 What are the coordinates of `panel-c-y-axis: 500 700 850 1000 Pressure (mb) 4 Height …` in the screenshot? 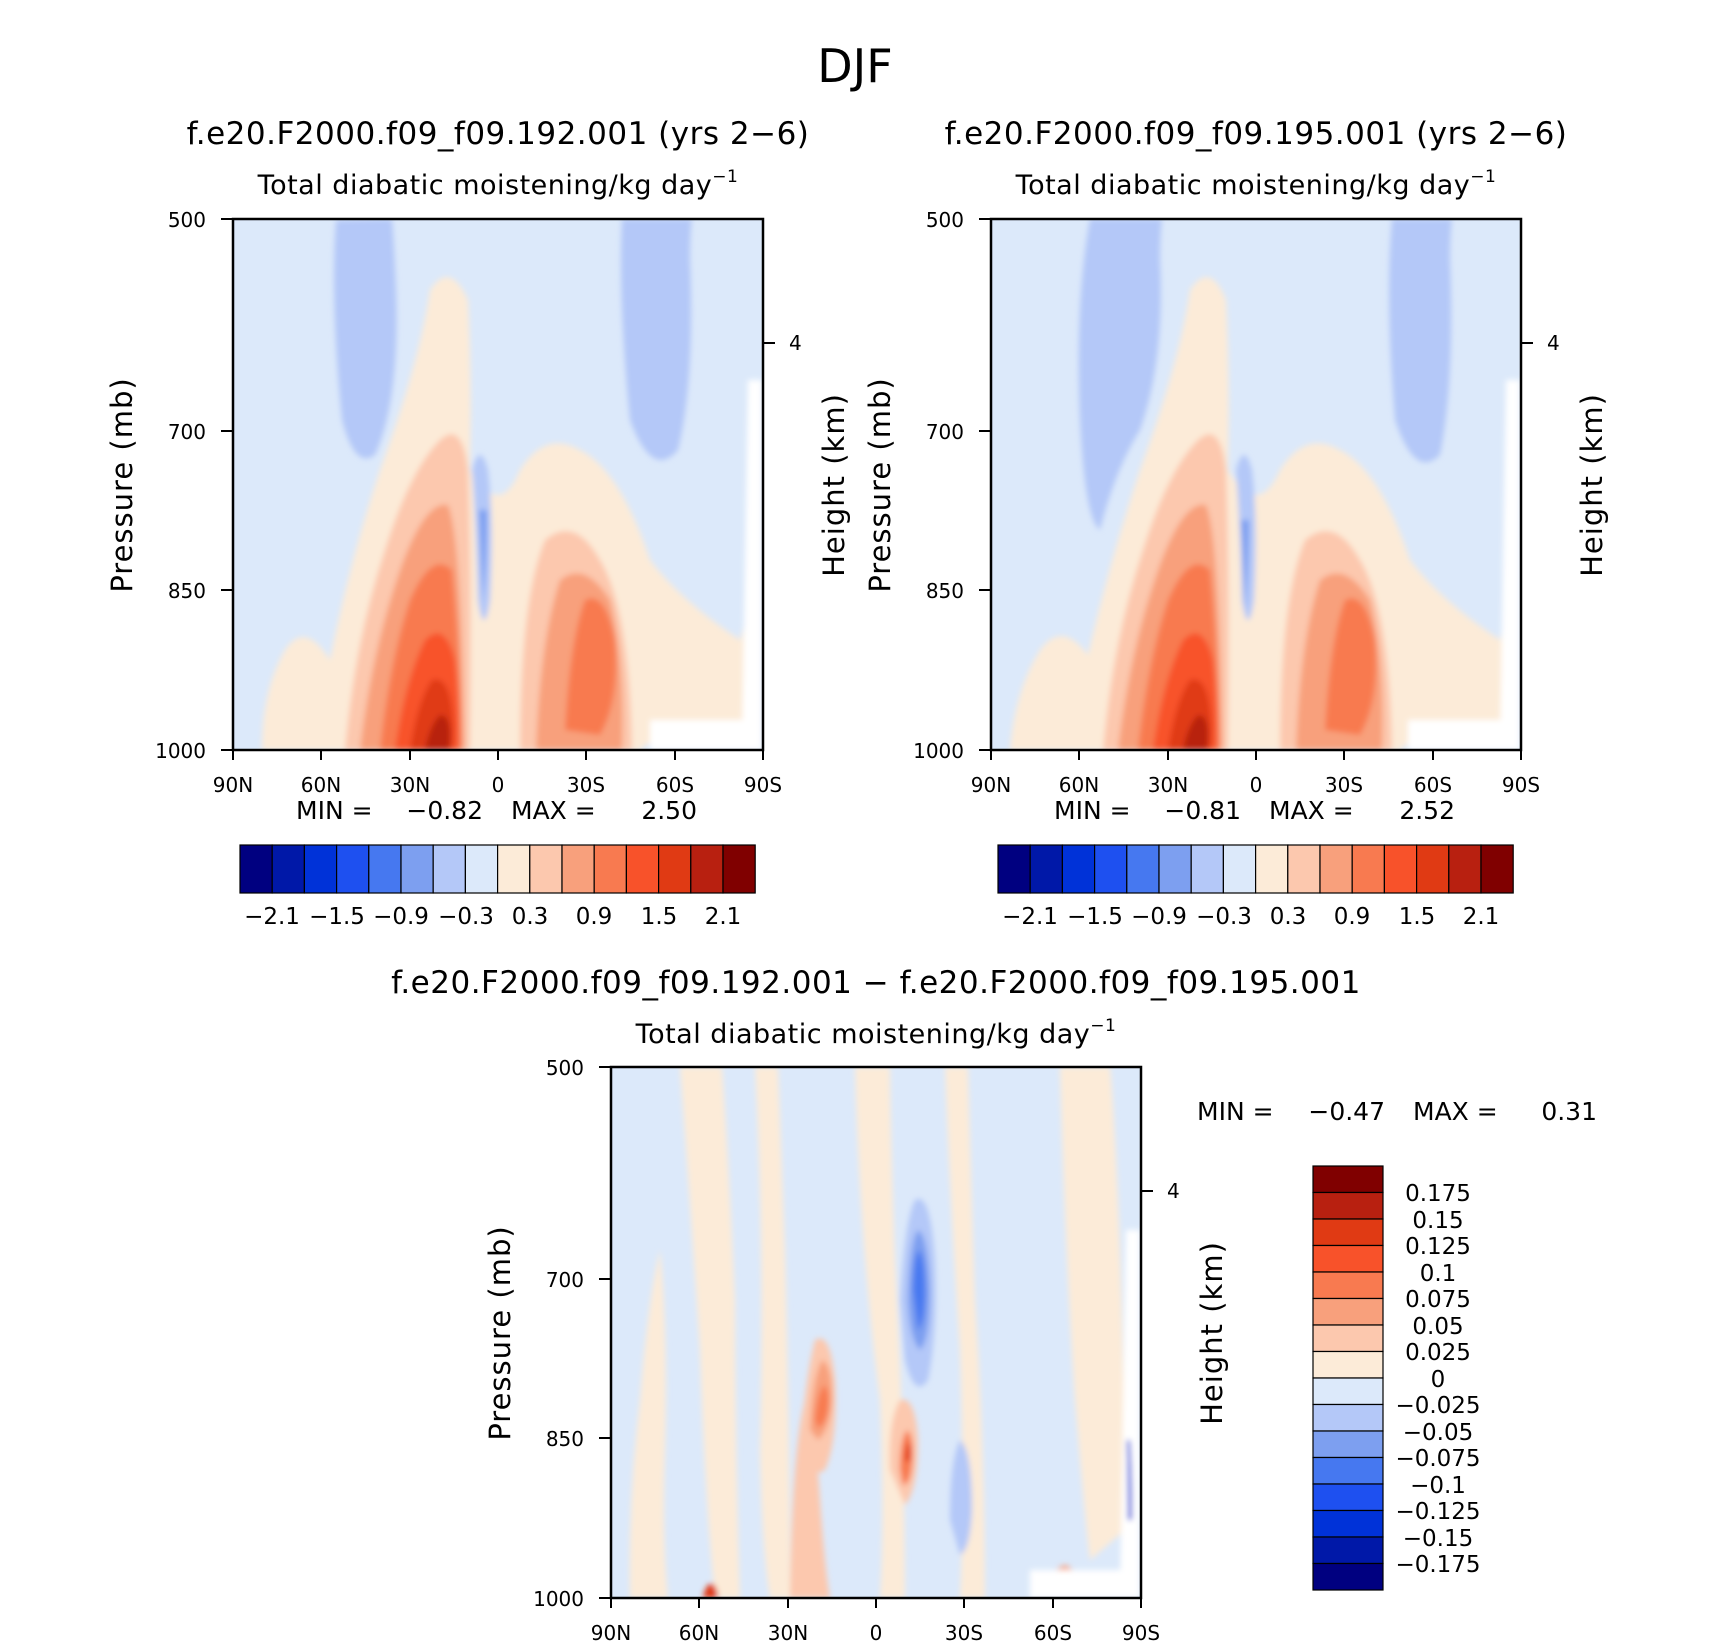 It's located at (856, 1333).